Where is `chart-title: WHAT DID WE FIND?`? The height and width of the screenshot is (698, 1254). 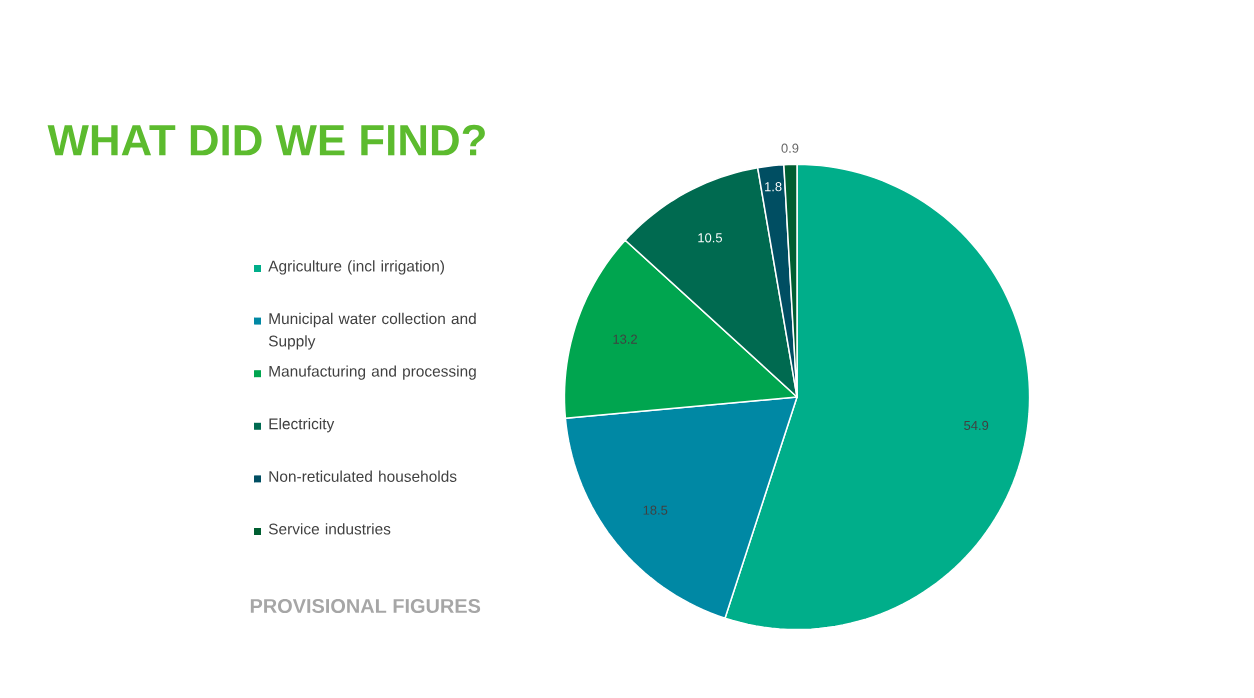
chart-title: WHAT DID WE FIND? is located at coordinates (266, 140).